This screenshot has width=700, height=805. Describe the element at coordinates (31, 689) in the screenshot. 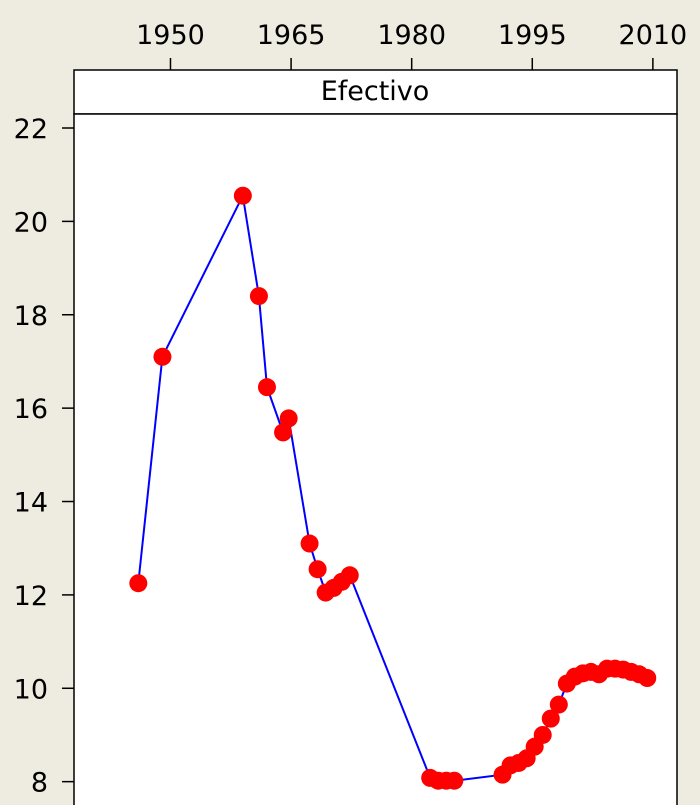

I see `y-tick-label: 10` at that location.